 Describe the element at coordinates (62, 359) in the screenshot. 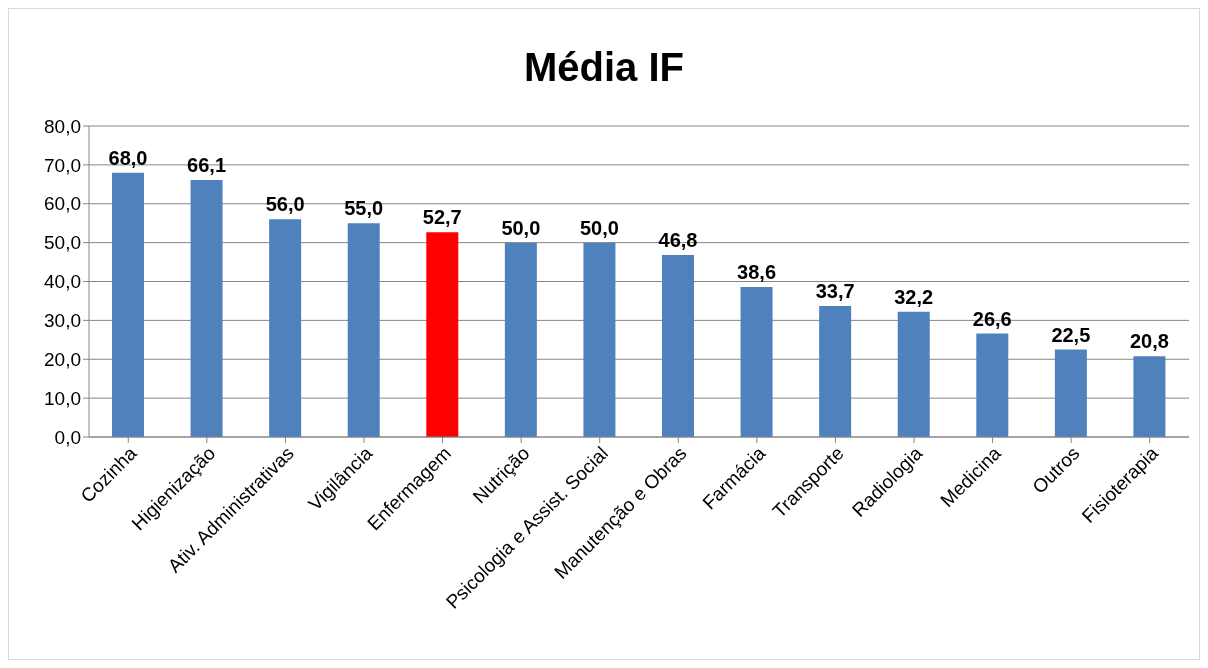

I see `y-tick-label: 20,0` at that location.